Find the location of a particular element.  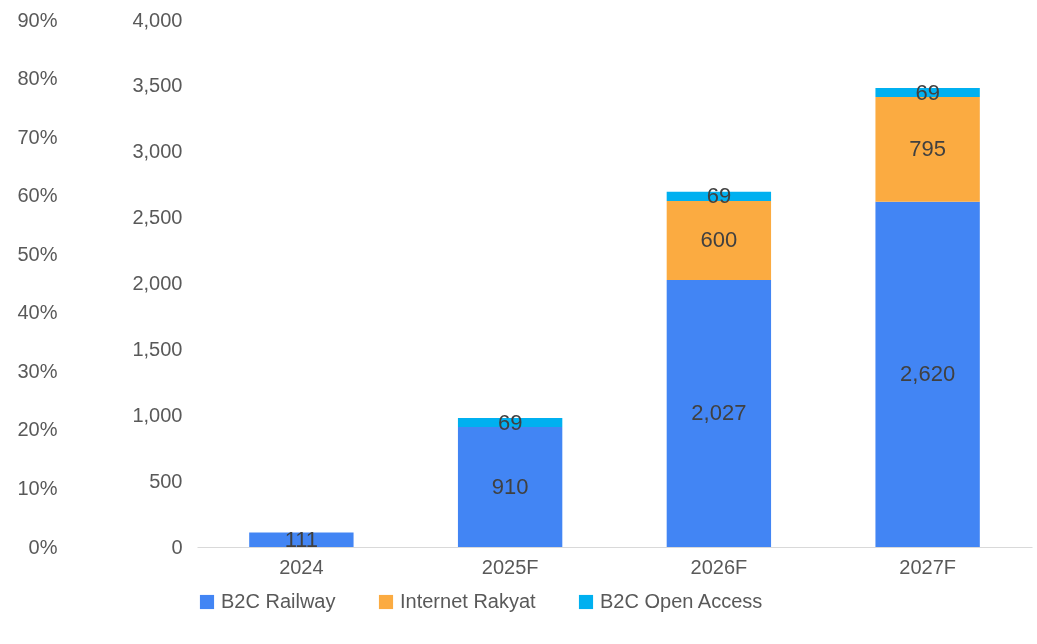

y2-tick-label: 80% is located at coordinates (37, 78).